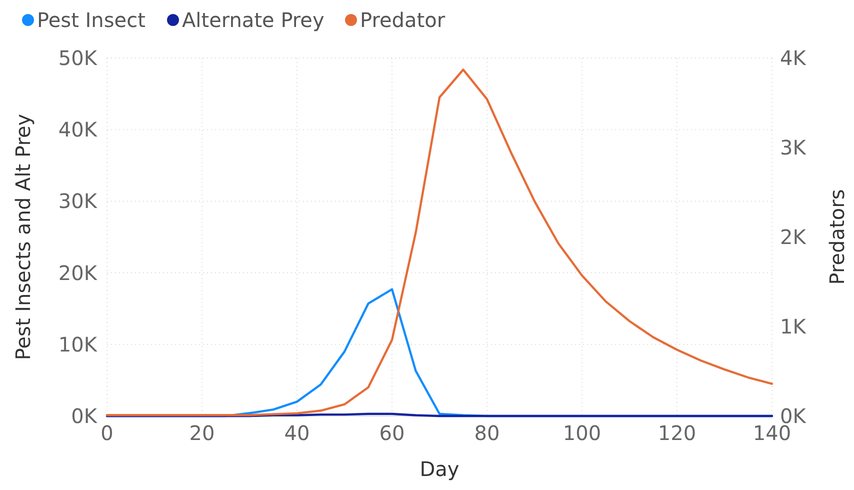 This screenshot has height=490, width=854. Describe the element at coordinates (392, 433) in the screenshot. I see `x-tick-label: 60` at that location.